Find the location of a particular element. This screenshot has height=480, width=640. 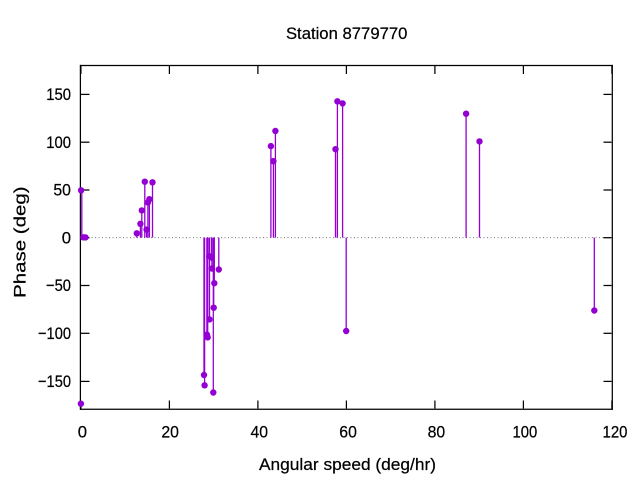

svg-text: −150 is located at coordinates (54, 381).